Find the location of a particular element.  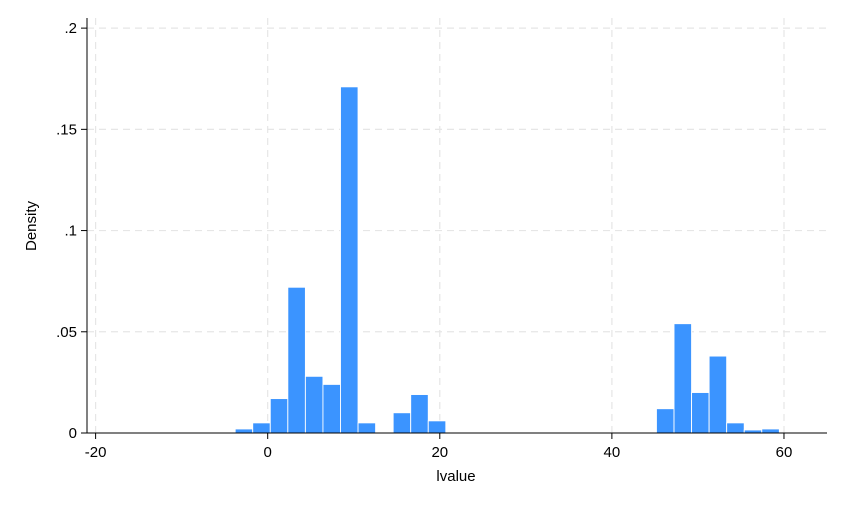

y-tick-label: .1 is located at coordinates (70, 231).